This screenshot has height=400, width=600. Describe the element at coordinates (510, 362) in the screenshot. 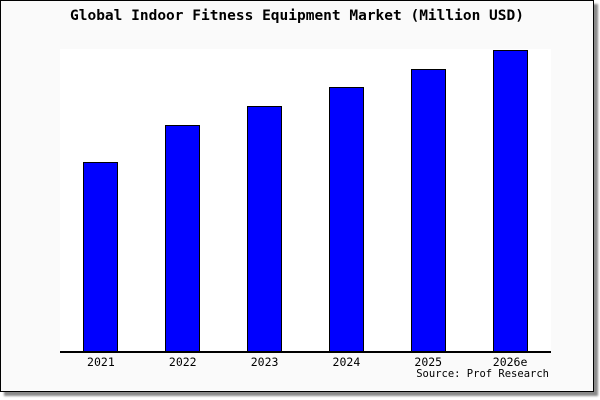

I see `x-tick-label: 2026e` at that location.